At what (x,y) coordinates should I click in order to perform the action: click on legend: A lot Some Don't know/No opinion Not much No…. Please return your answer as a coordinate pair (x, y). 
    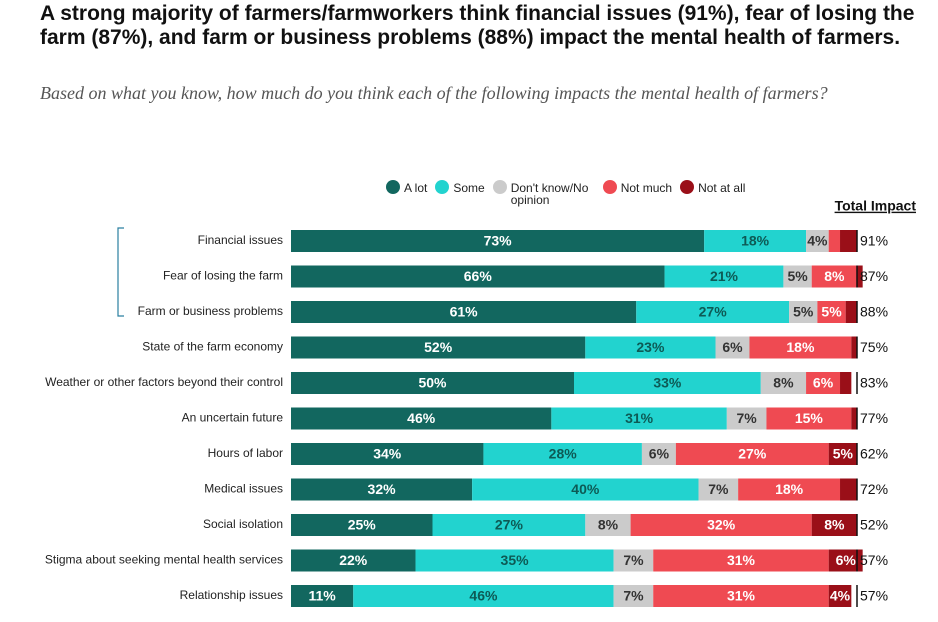
    Looking at the image, I should click on (565, 193).